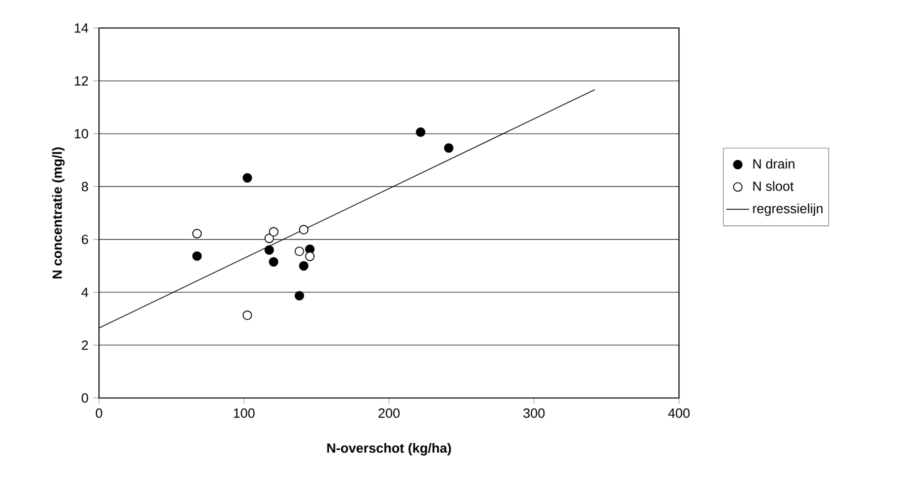 The width and height of the screenshot is (921, 494). I want to click on legend-label: regressielijn, so click(787, 209).